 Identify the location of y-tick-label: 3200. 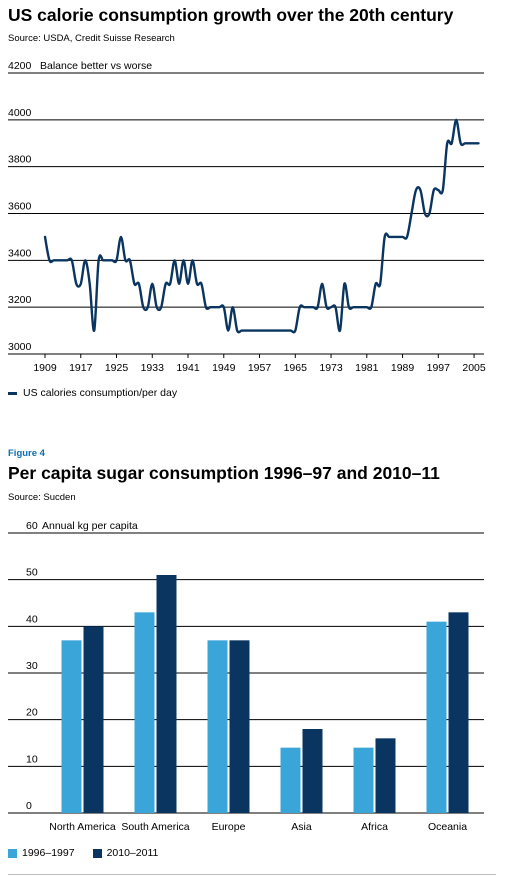
(20, 300).